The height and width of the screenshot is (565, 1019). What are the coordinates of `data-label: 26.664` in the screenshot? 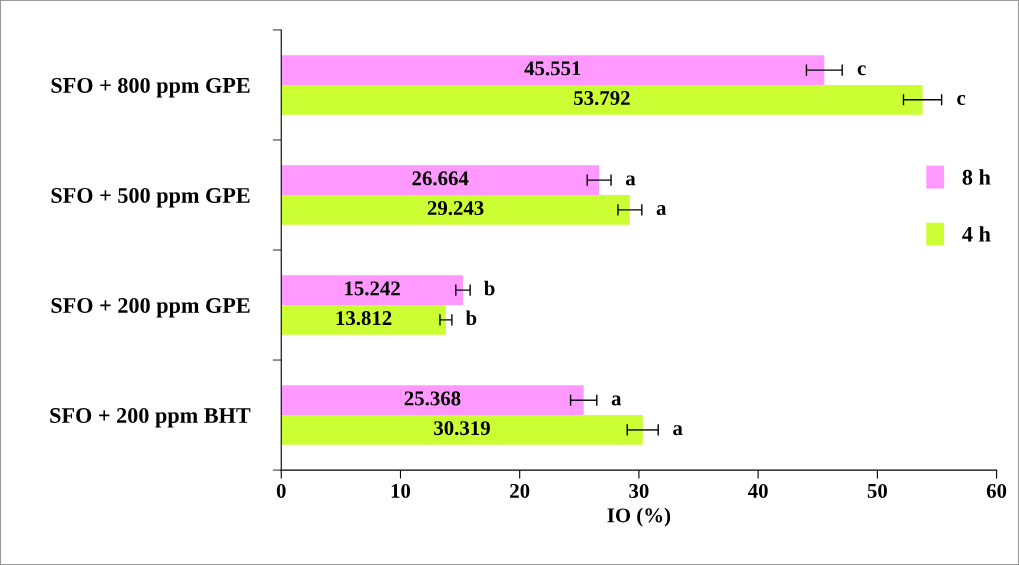 It's located at (440, 178).